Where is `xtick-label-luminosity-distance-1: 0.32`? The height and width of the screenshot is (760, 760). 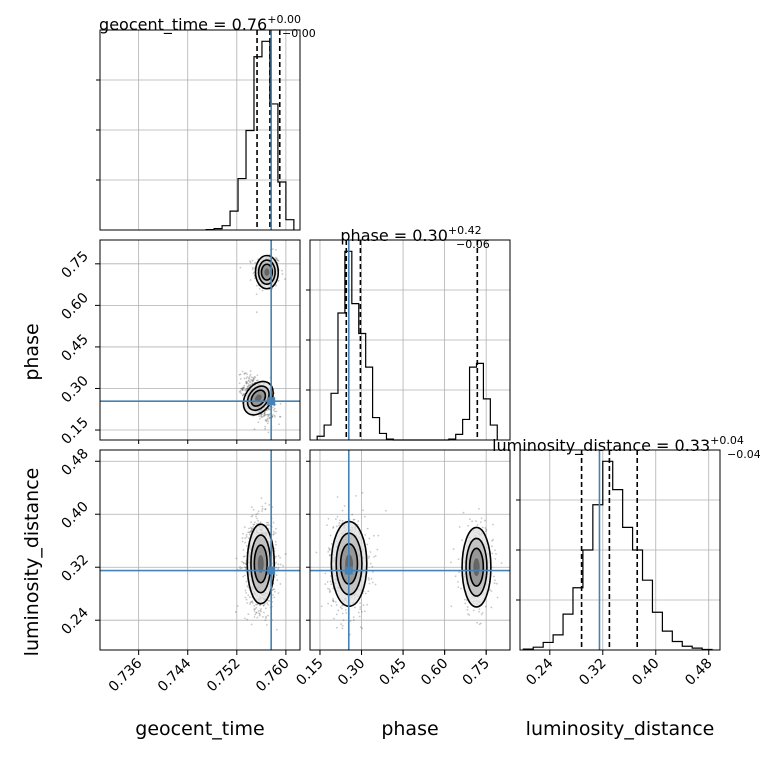 xtick-label-luminosity-distance-1: 0.32 is located at coordinates (592, 672).